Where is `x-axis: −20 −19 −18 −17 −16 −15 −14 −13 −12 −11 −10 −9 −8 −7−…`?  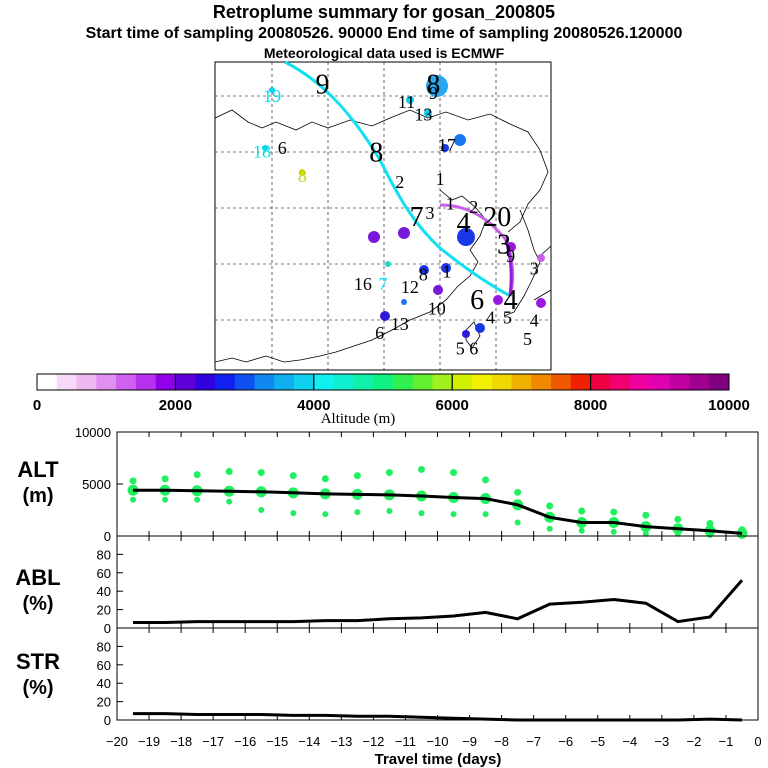 x-axis: −20 −19 −18 −17 −16 −15 −14 −13 −12 −11 −10 −9 −8 −7−… is located at coordinates (434, 741).